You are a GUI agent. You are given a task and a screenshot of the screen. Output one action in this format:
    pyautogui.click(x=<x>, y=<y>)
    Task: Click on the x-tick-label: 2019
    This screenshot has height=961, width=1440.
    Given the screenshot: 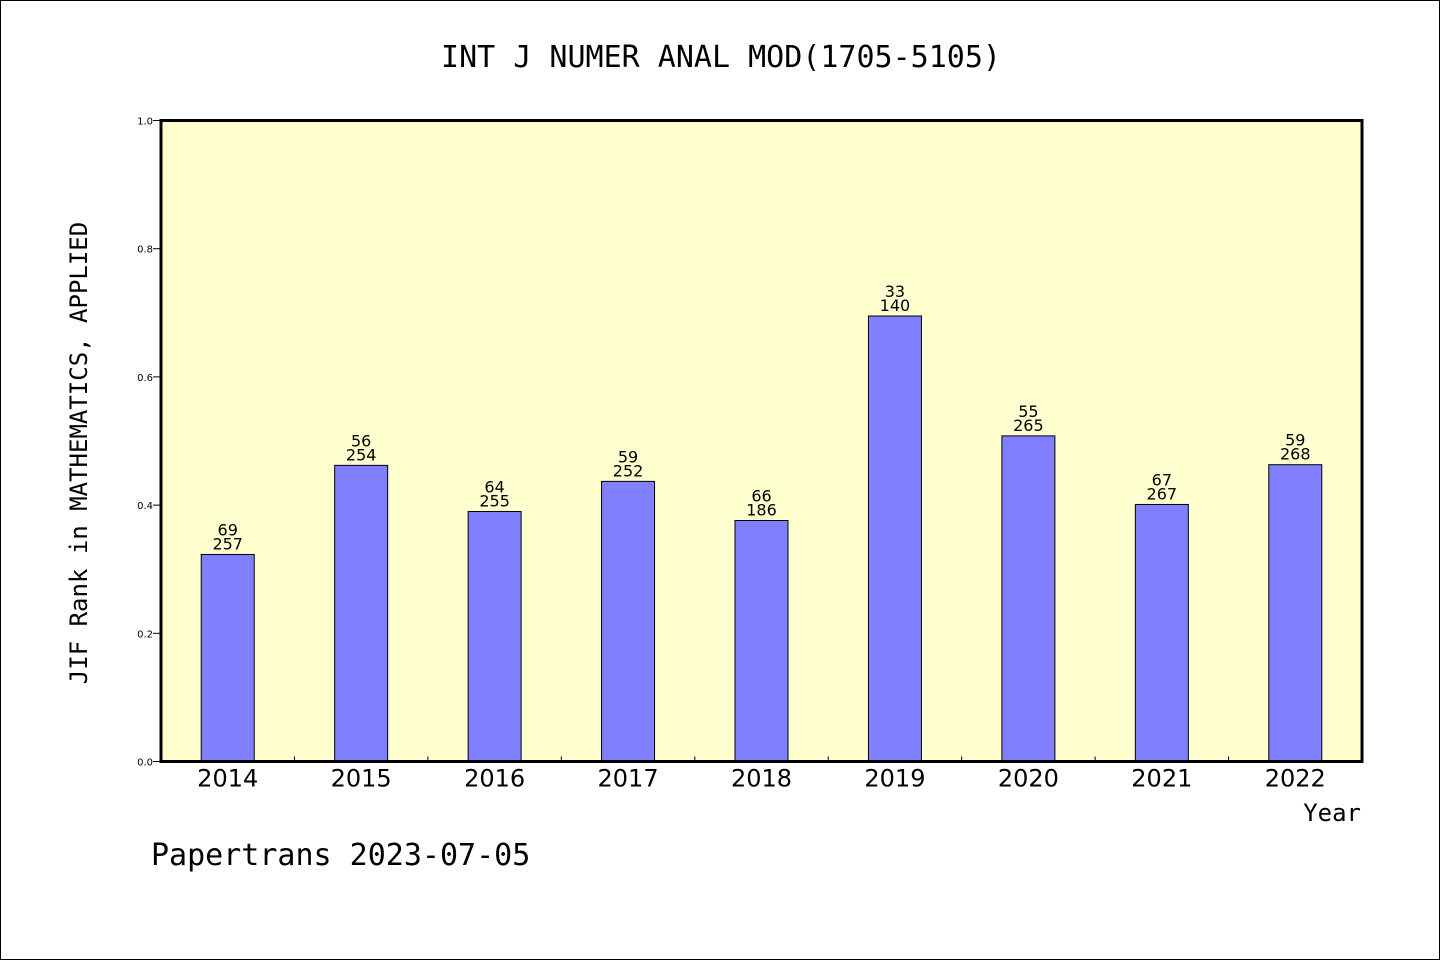 What is the action you would take?
    pyautogui.click(x=894, y=779)
    